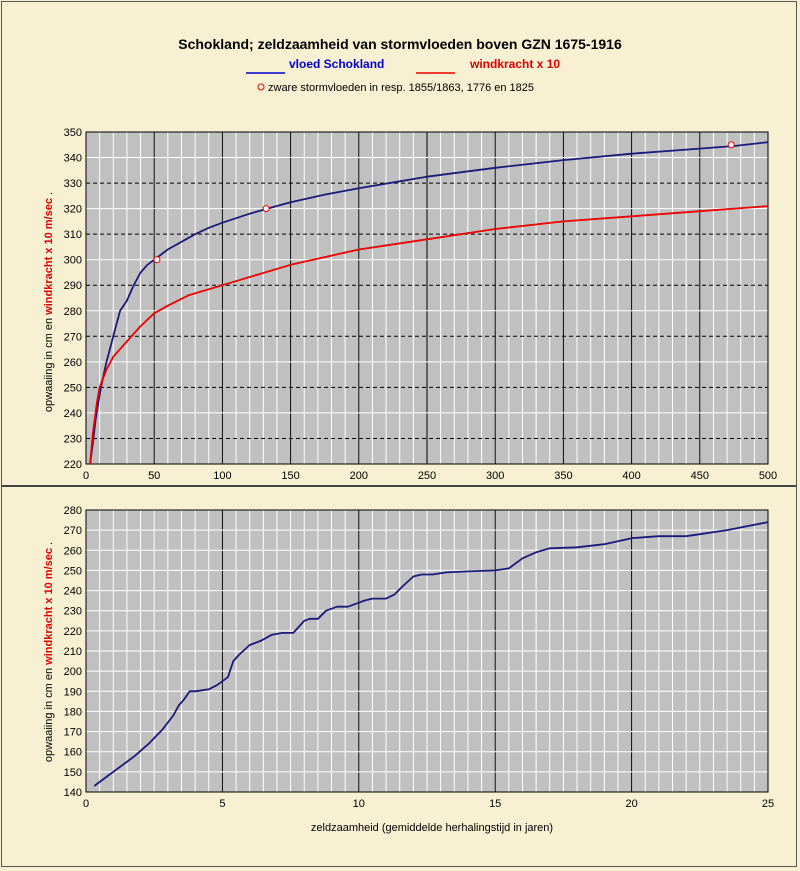 The width and height of the screenshot is (800, 871). I want to click on top-y-tick-label: 350, so click(73, 133).